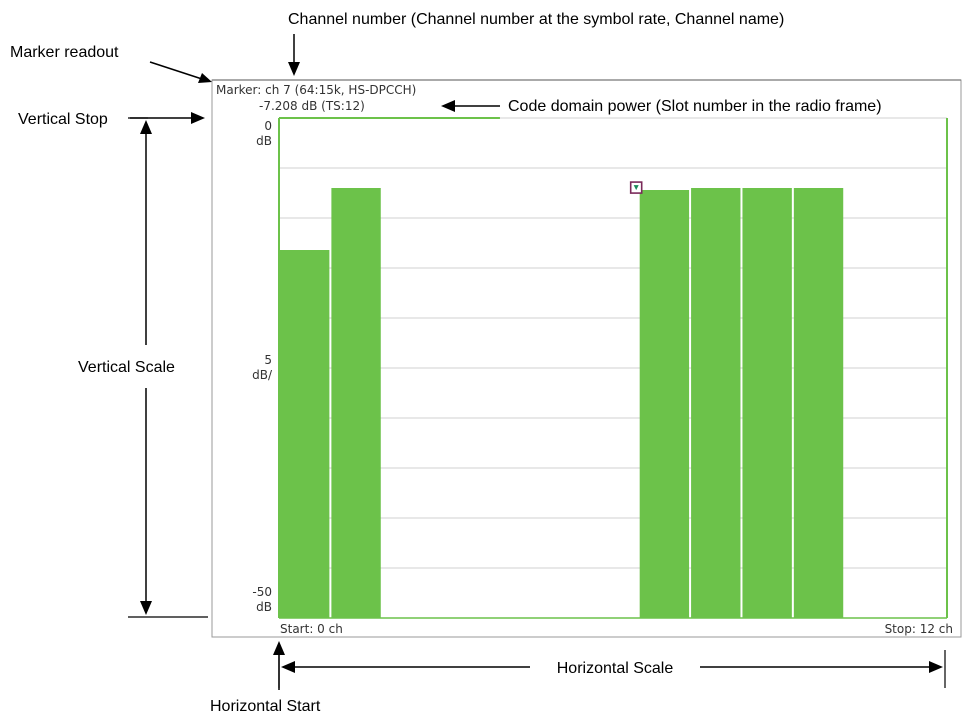 This screenshot has width=972, height=721. What do you see at coordinates (294, 69) in the screenshot?
I see `channel-number-arrowhead` at bounding box center [294, 69].